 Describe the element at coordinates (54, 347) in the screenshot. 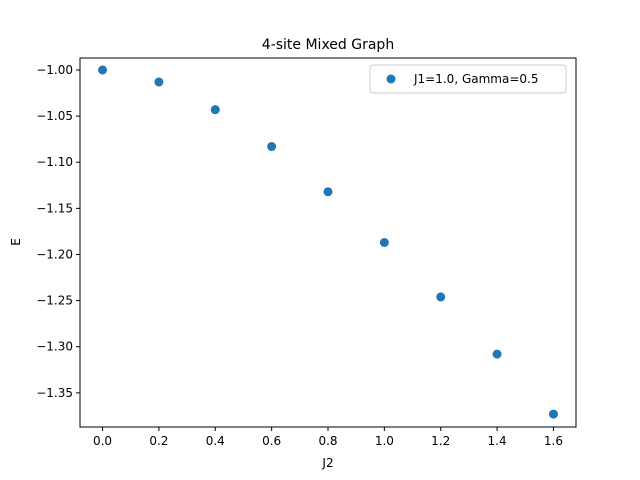

I see `y-tick-label: −1.30` at that location.